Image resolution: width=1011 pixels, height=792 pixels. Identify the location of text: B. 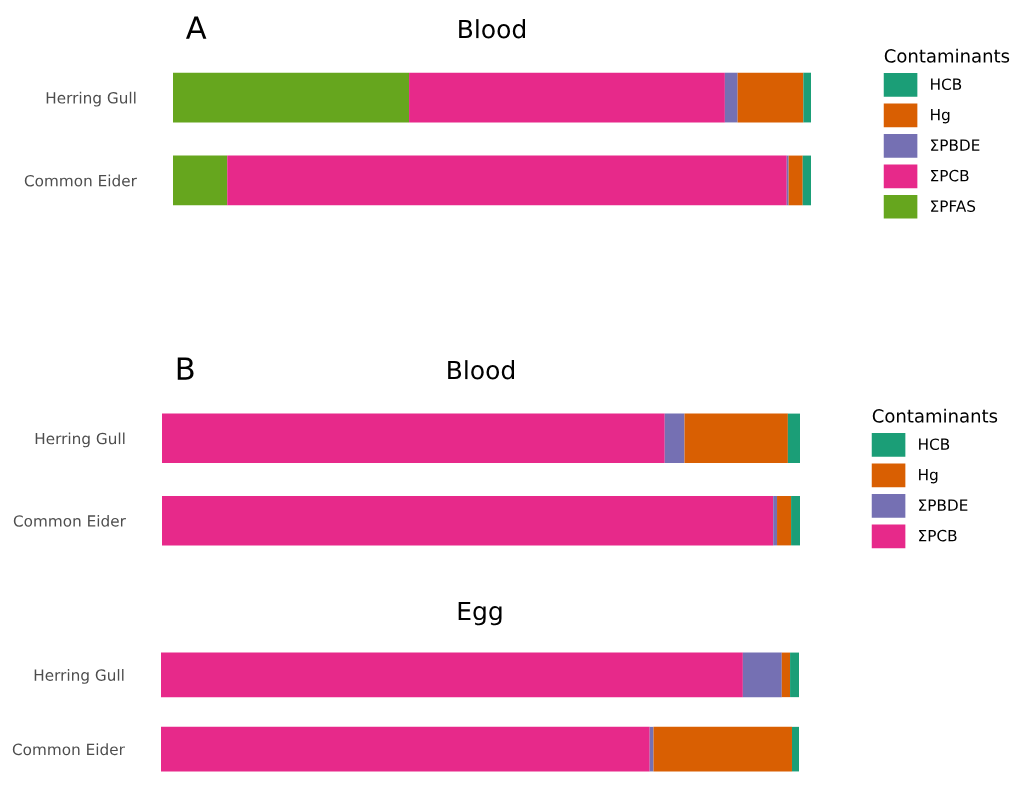
(185, 368).